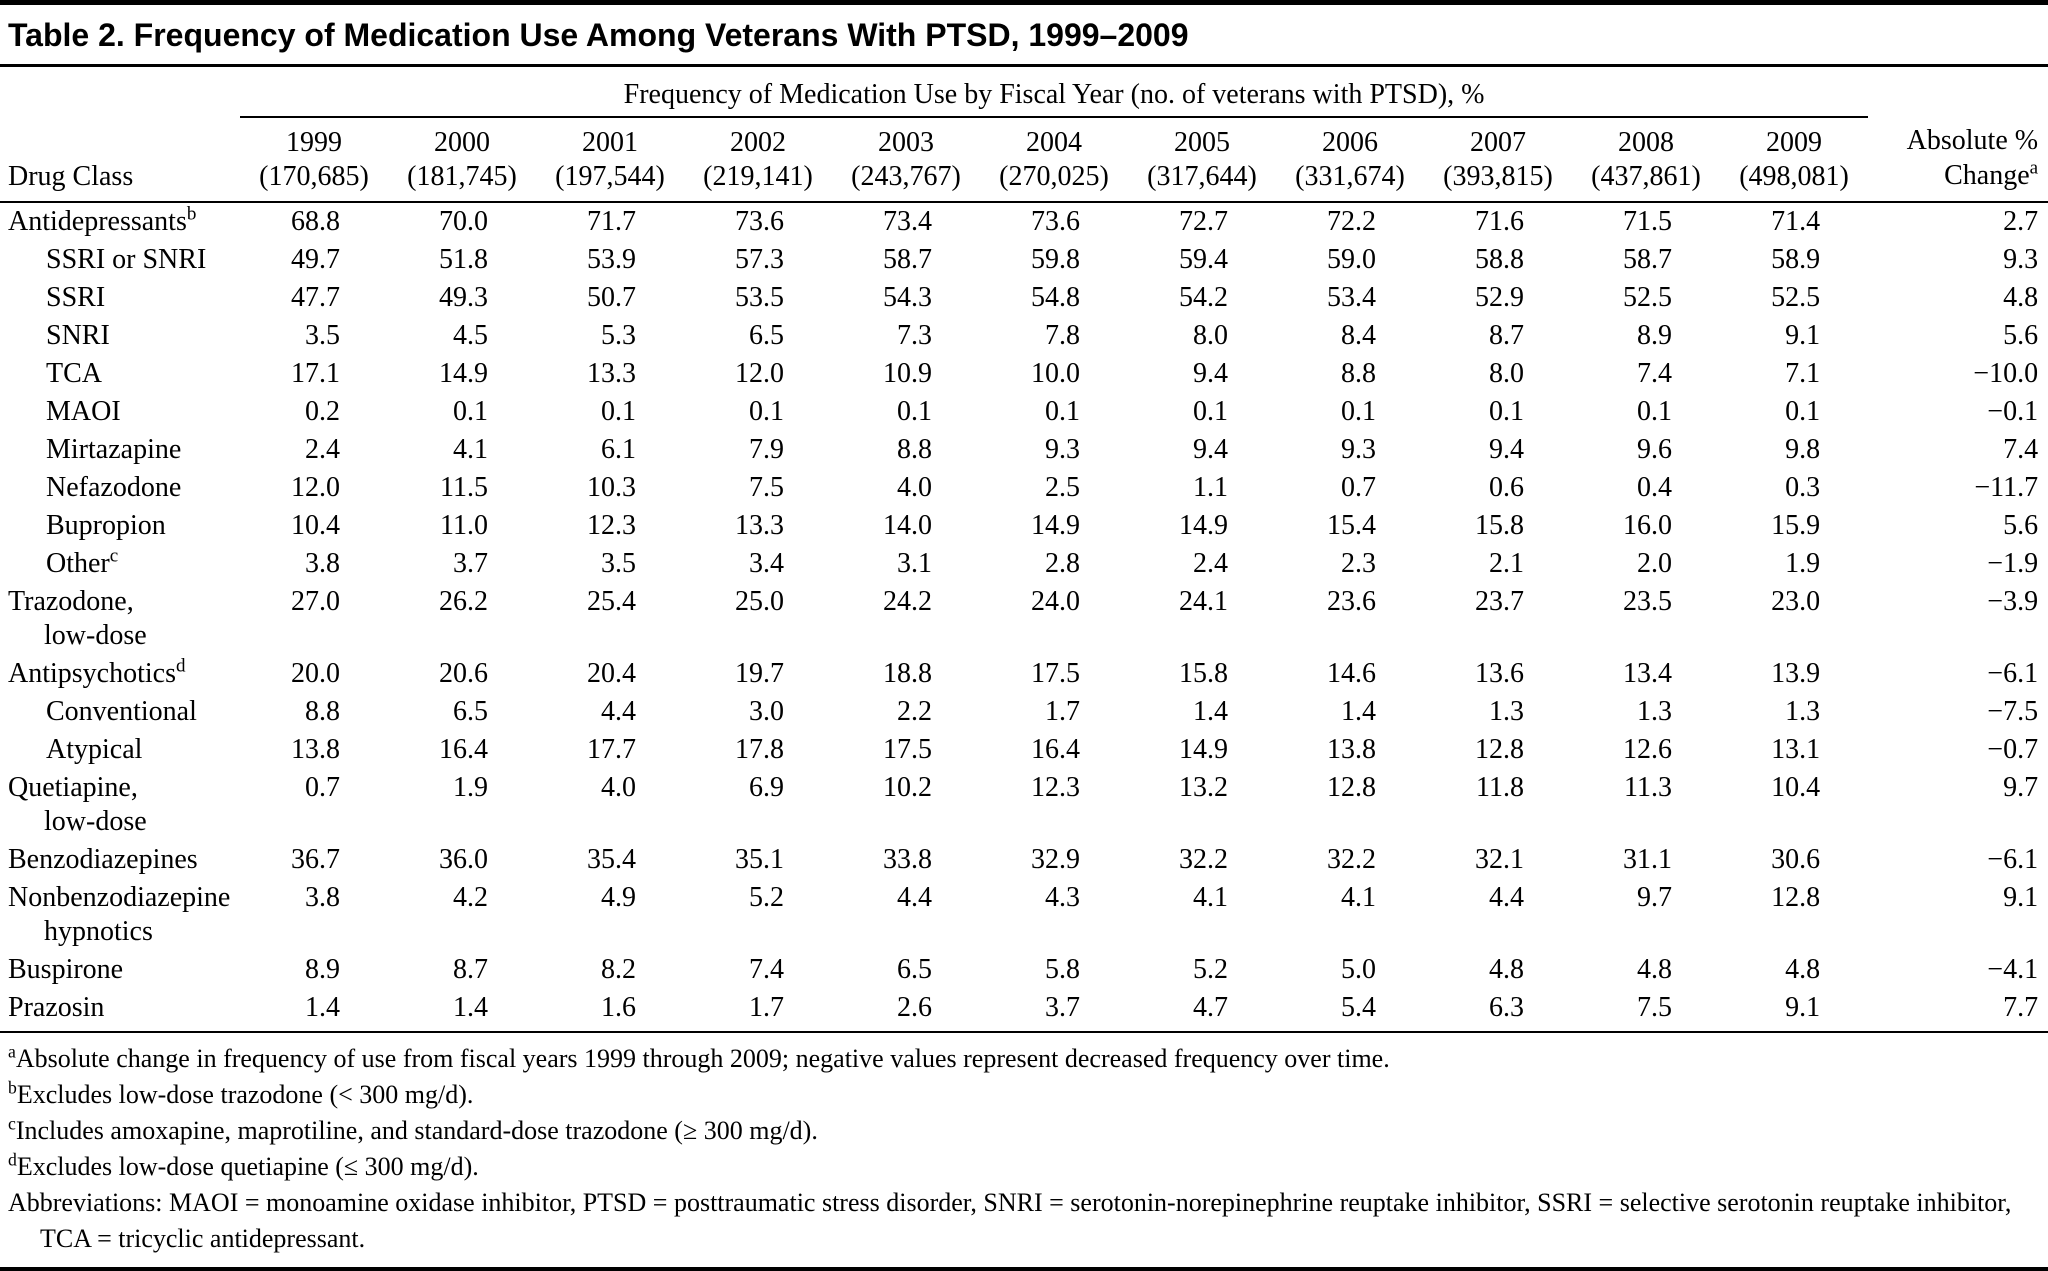 The width and height of the screenshot is (2048, 1271). What do you see at coordinates (766, 897) in the screenshot?
I see `value-cell: 5.2` at bounding box center [766, 897].